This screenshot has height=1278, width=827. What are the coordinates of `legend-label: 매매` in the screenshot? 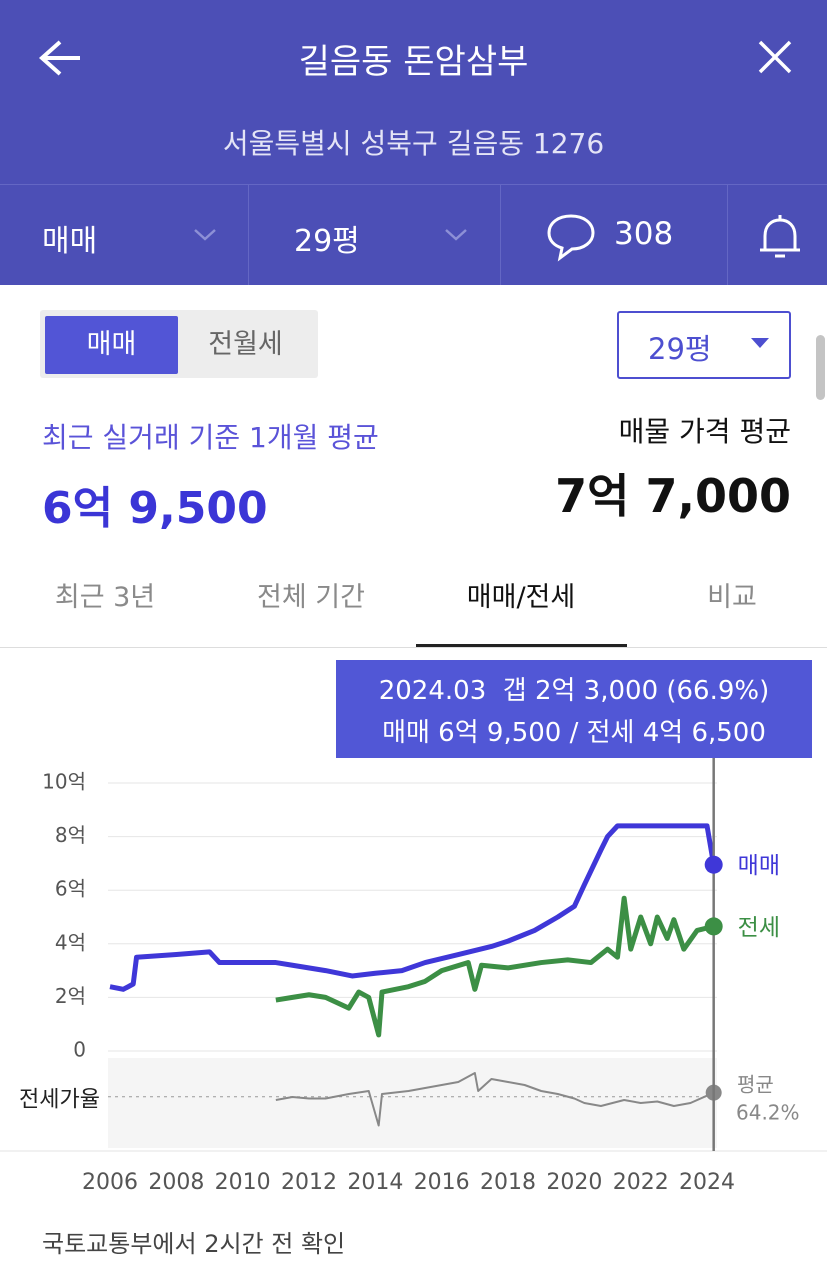 It's located at (759, 866).